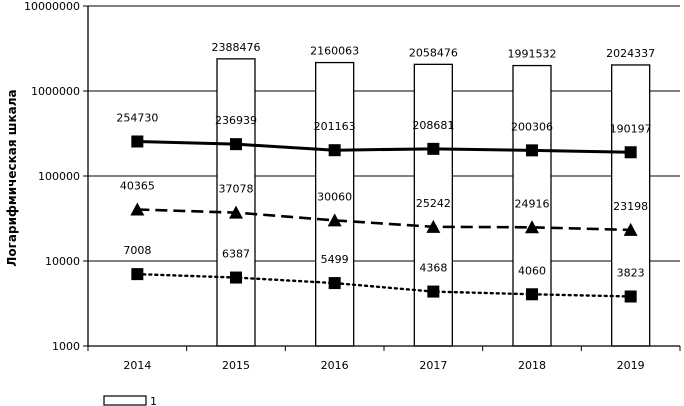 This screenshot has height=406, width=684. I want to click on bar-data-label: 2160063, so click(334, 51).